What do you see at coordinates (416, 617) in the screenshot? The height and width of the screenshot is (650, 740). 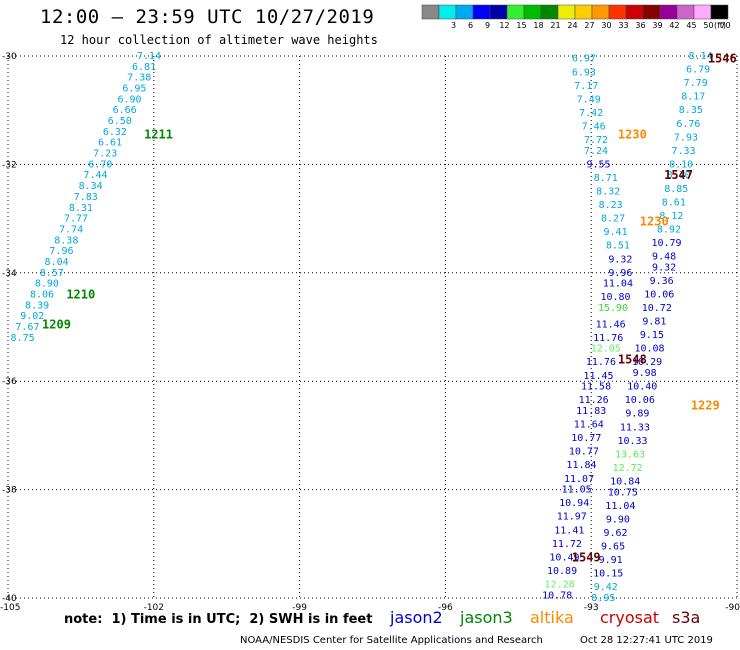 I see `satellite-jason2: jason2` at bounding box center [416, 617].